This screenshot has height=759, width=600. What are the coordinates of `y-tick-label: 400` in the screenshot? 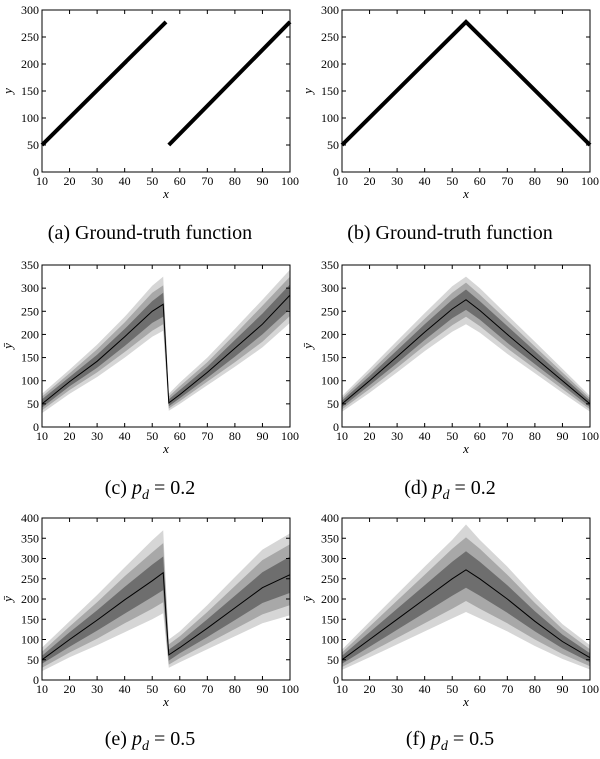 It's located at (30, 518).